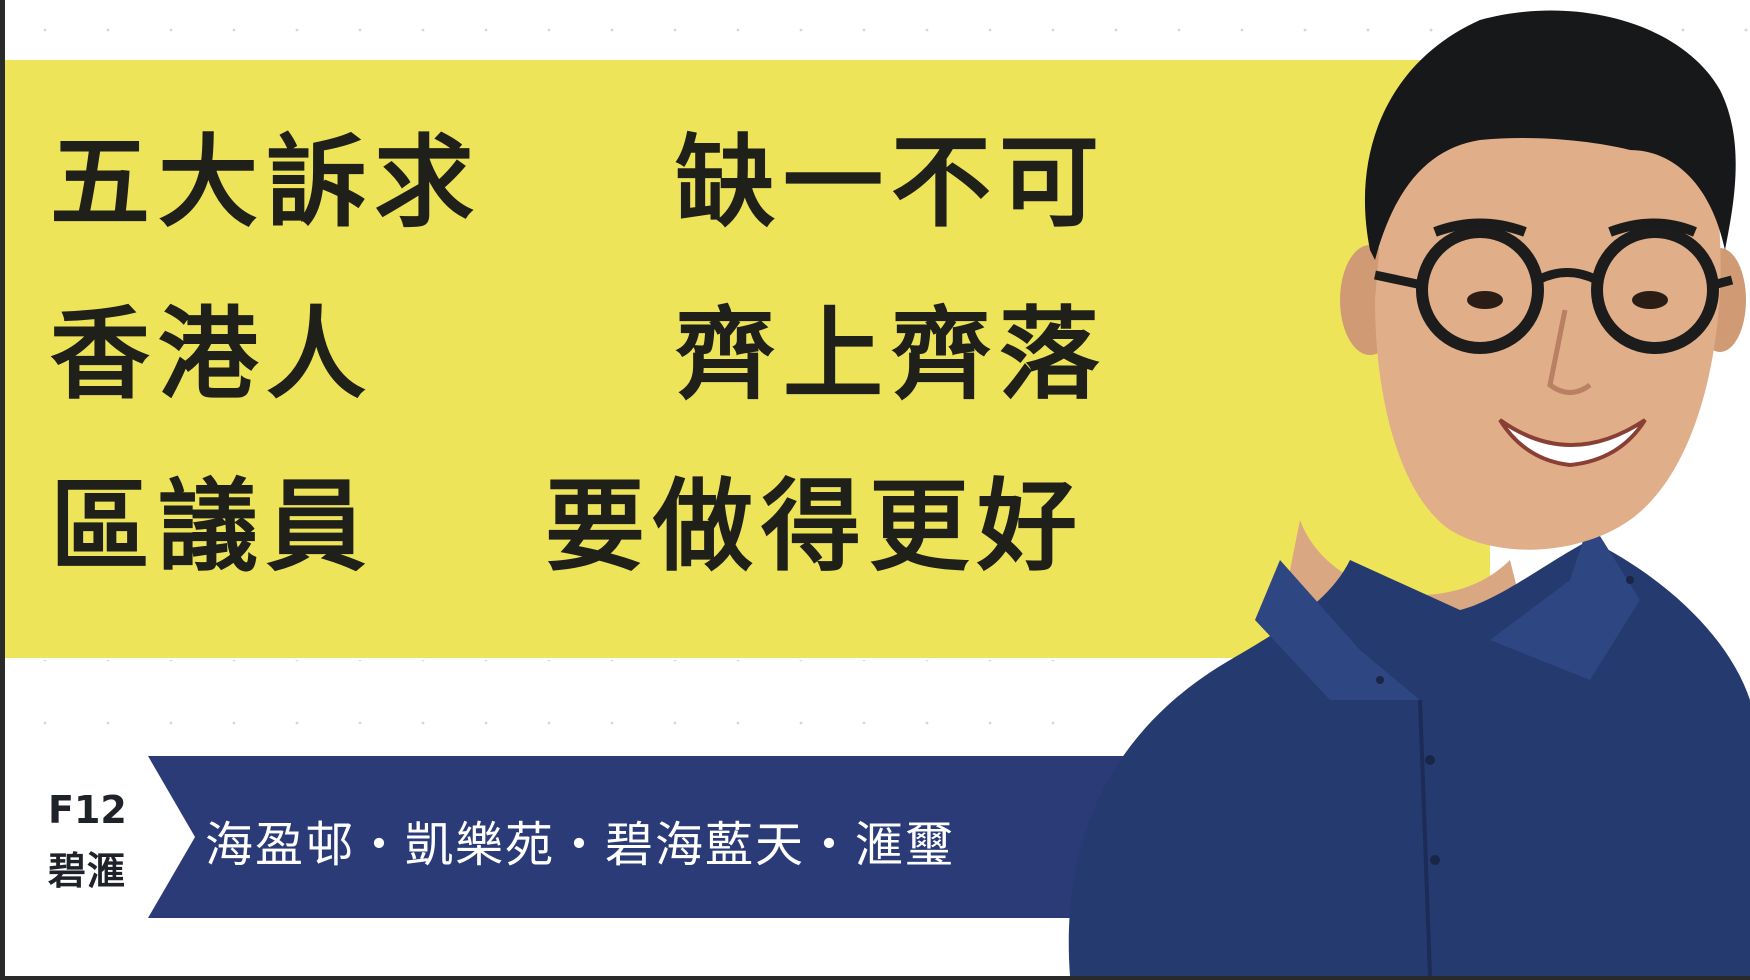  What do you see at coordinates (580, 845) in the screenshot?
I see `estates-list: 海盈邨・凱樂苑・碧海藍天・滙璽` at bounding box center [580, 845].